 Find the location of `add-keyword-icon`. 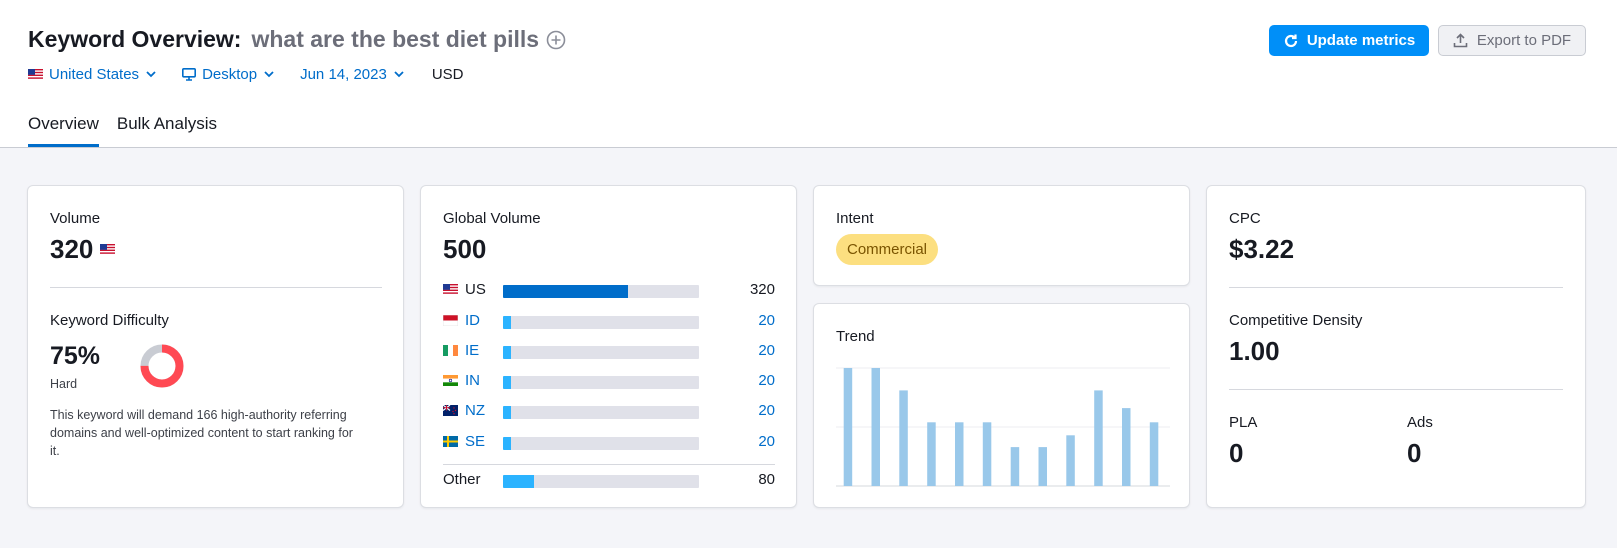

add-keyword-icon is located at coordinates (556, 40).